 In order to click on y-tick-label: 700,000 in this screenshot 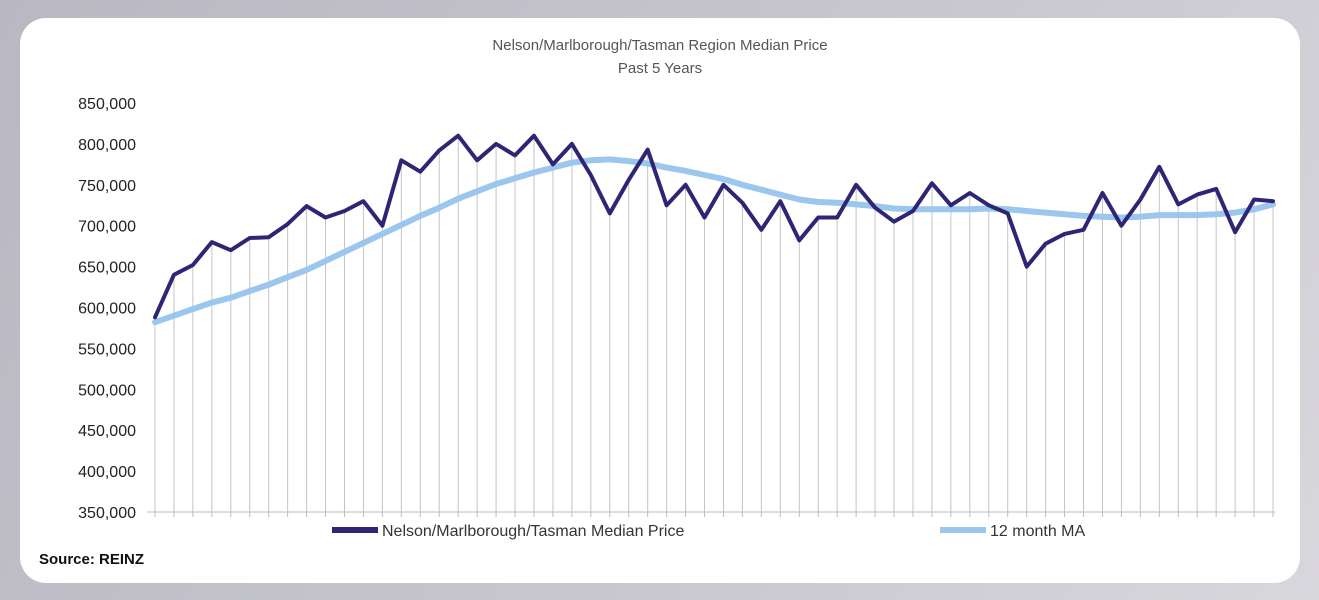, I will do `click(107, 227)`.